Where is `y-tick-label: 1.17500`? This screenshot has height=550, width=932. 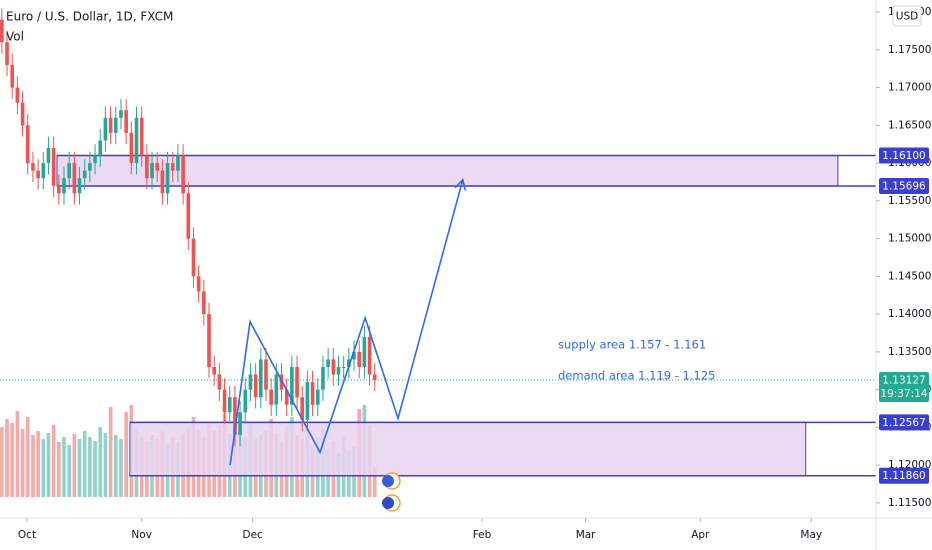 y-tick-label: 1.17500 is located at coordinates (909, 50).